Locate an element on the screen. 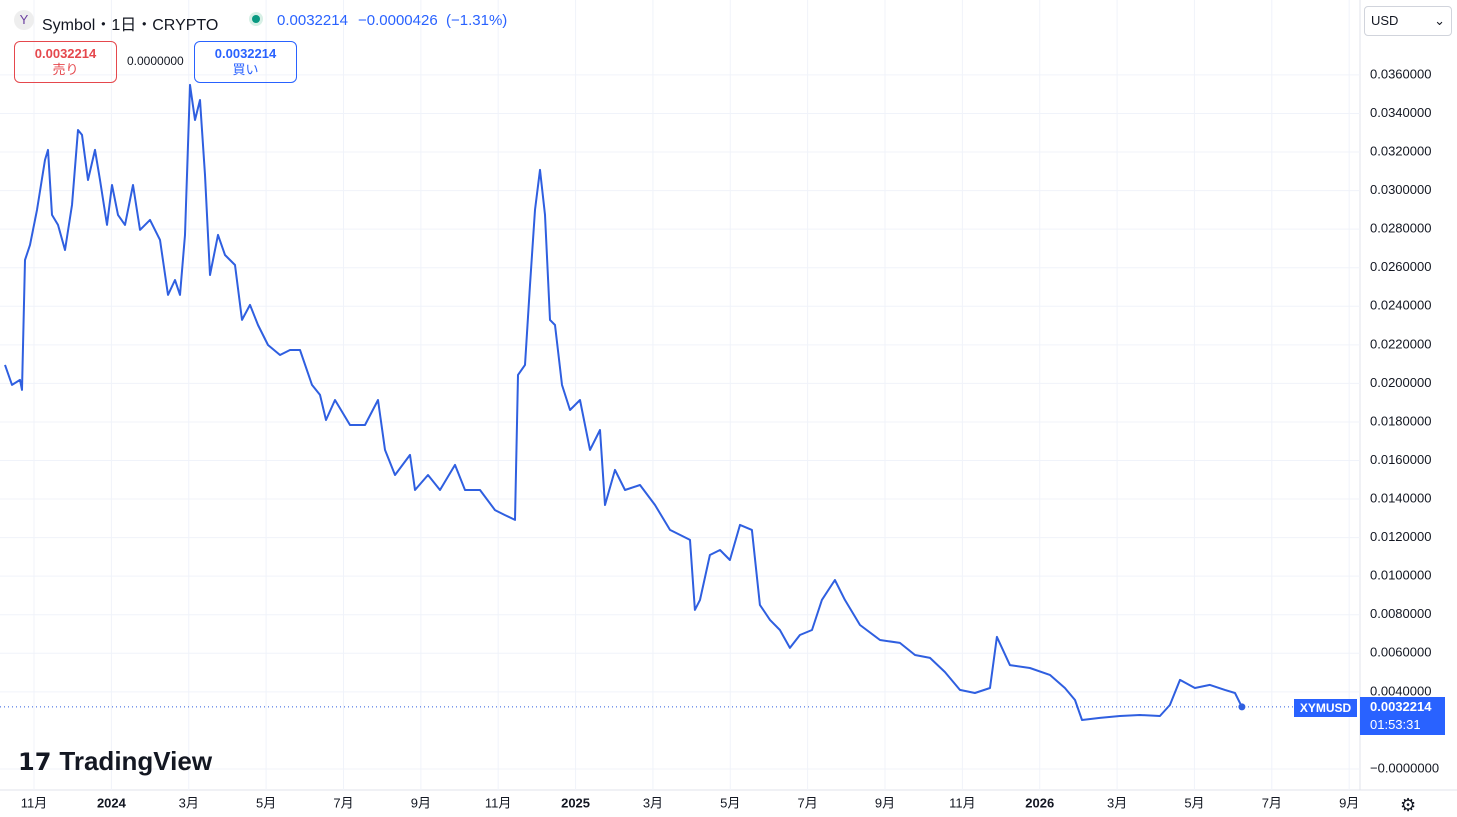 The image size is (1457, 817). logo-text: TradingView is located at coordinates (136, 761).